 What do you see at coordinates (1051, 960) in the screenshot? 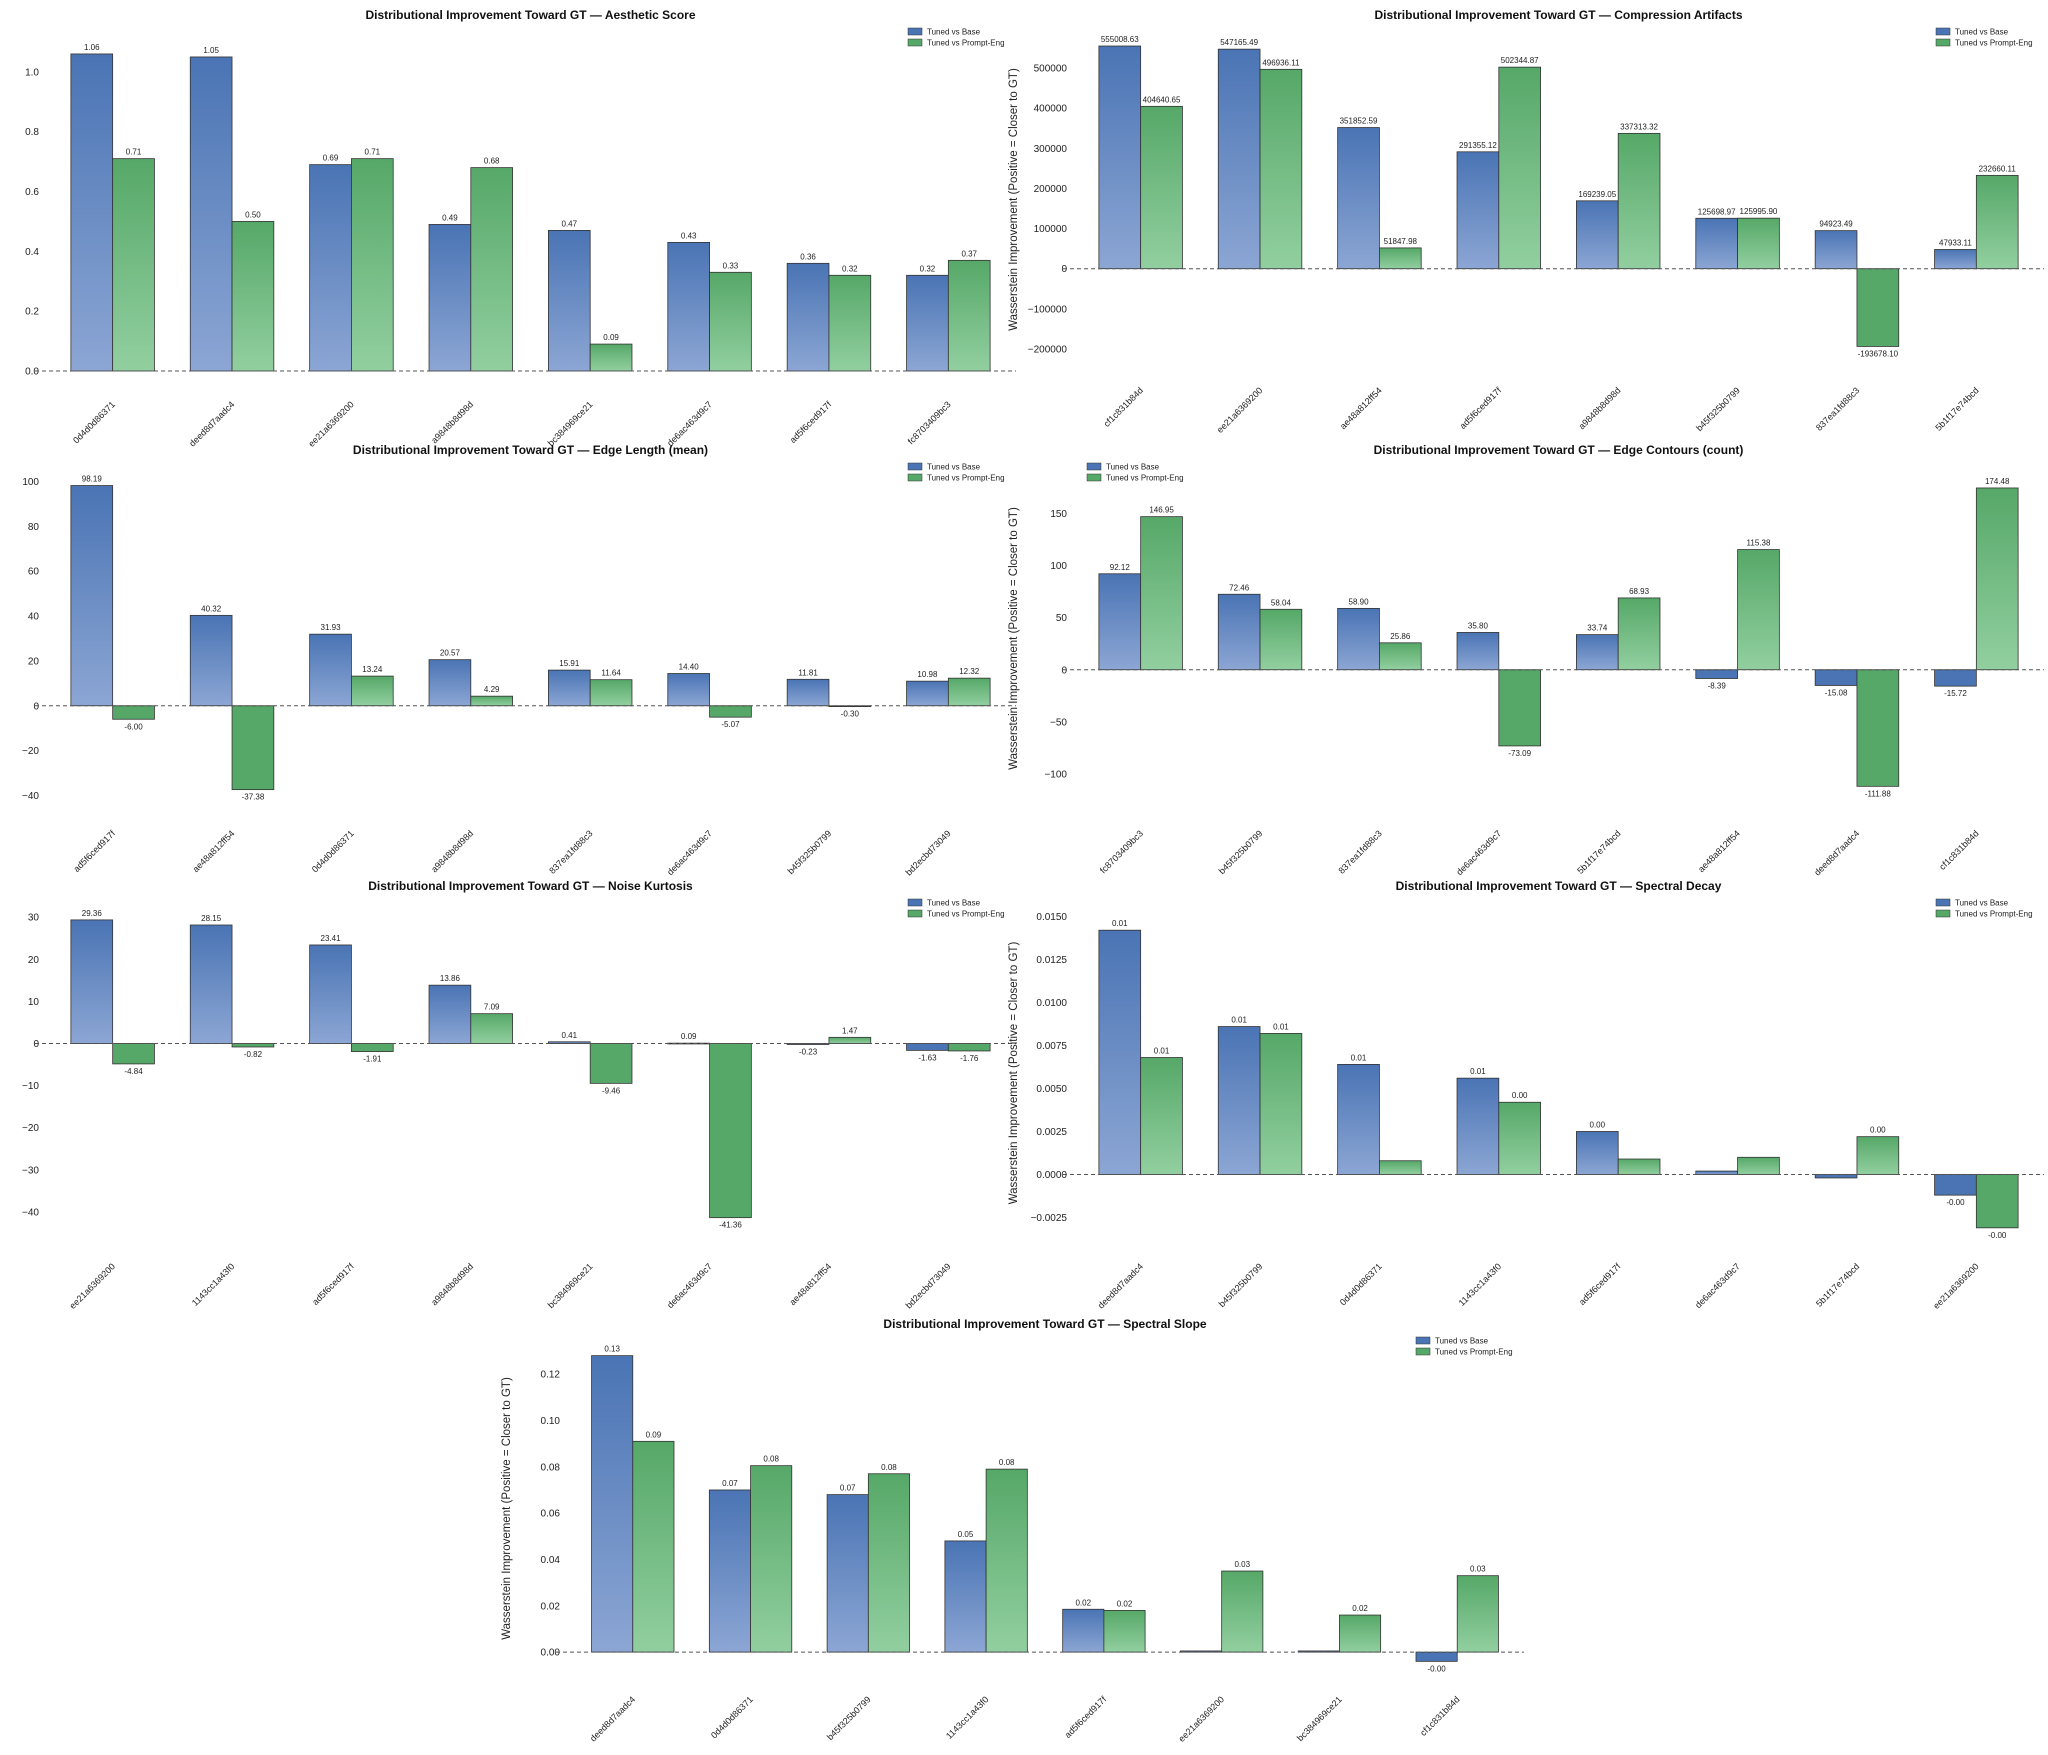
I see `y-tick-label: 0.0125` at bounding box center [1051, 960].